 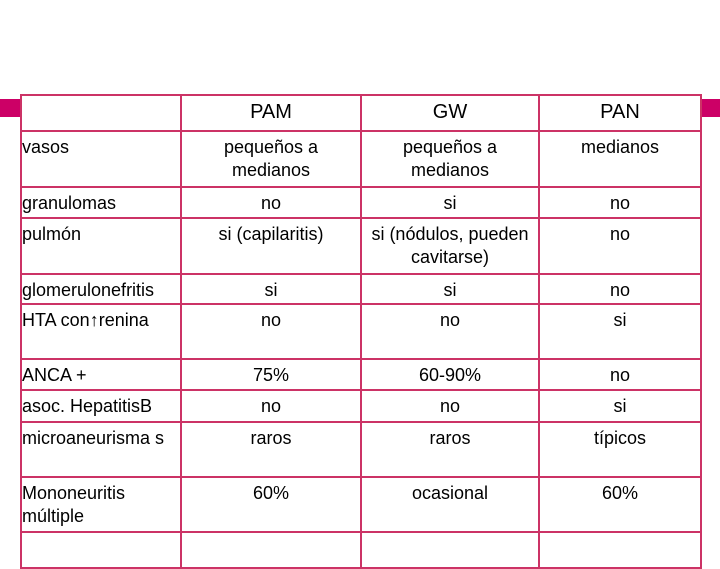 I want to click on cell-pam: si (capilaritis), so click(x=271, y=246).